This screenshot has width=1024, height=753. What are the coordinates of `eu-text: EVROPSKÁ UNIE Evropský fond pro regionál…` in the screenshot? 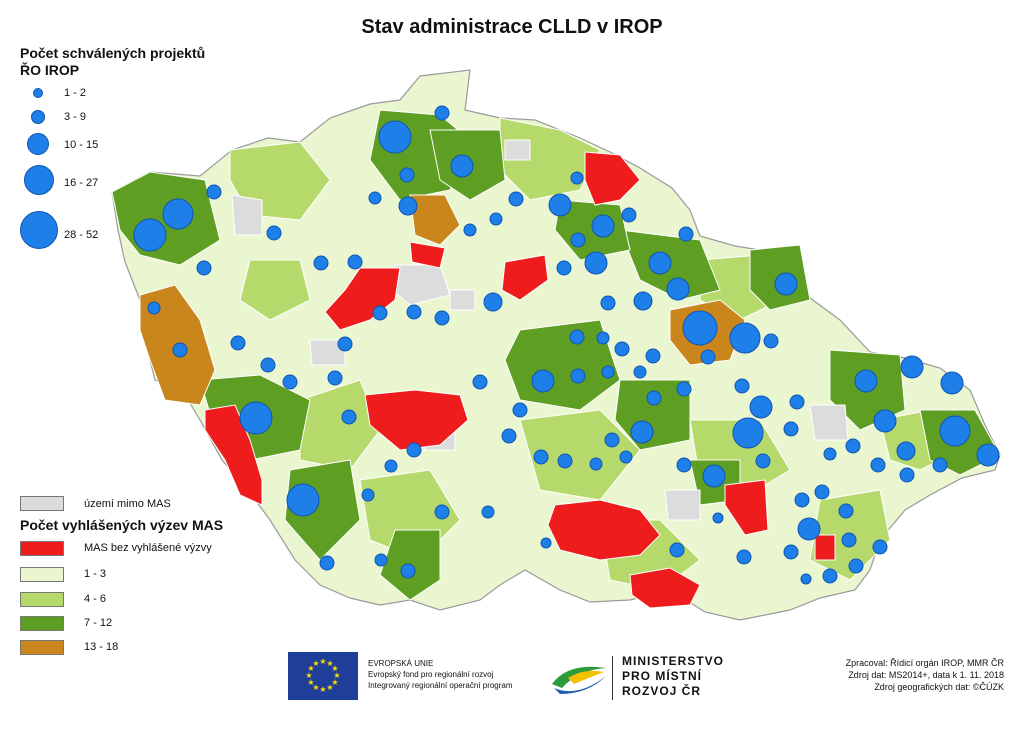 It's located at (440, 674).